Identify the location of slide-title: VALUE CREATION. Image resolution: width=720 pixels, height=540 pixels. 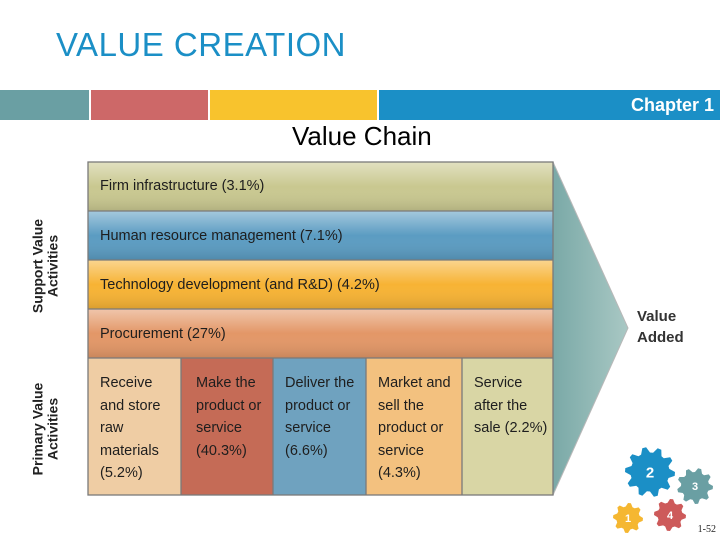
(201, 44).